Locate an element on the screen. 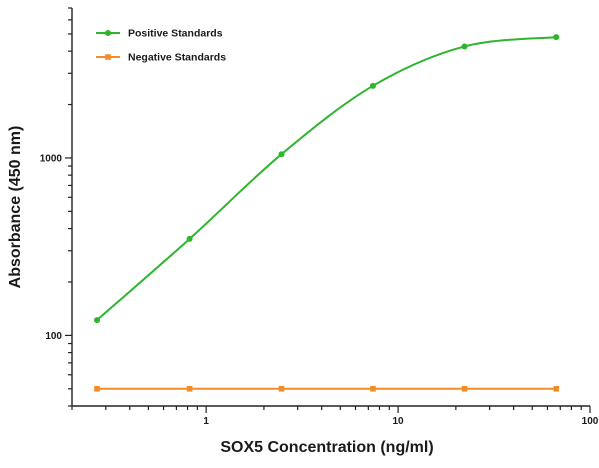  legend-item: Positive Standards is located at coordinates (159, 34).